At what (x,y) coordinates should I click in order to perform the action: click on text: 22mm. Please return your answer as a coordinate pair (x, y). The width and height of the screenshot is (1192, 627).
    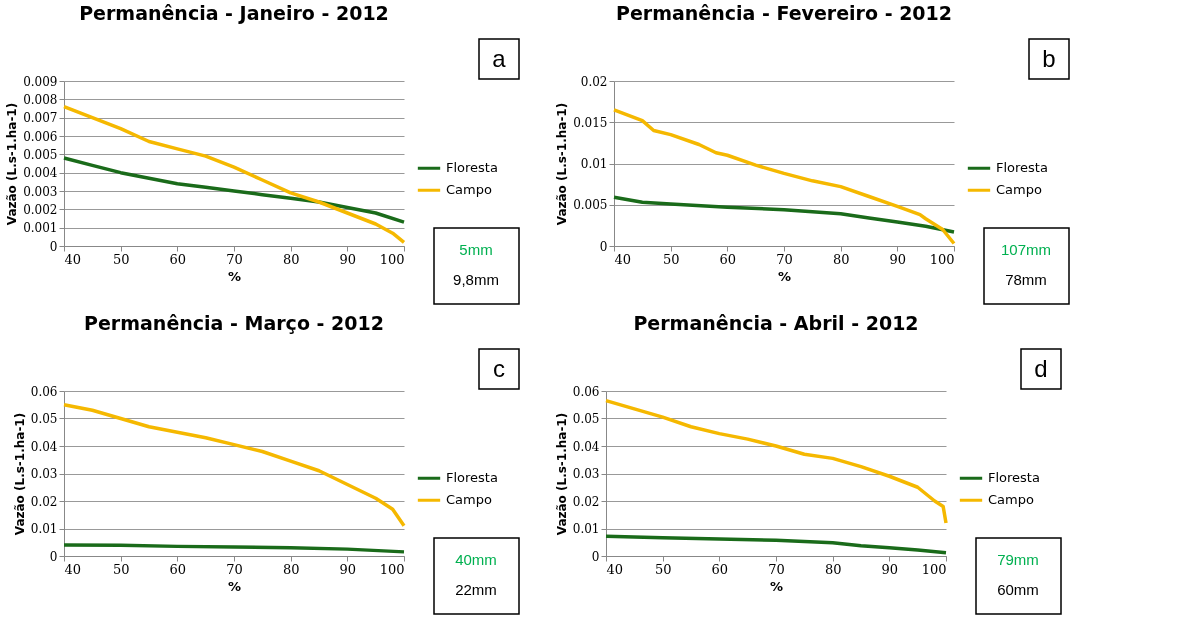
    Looking at the image, I should click on (476, 589).